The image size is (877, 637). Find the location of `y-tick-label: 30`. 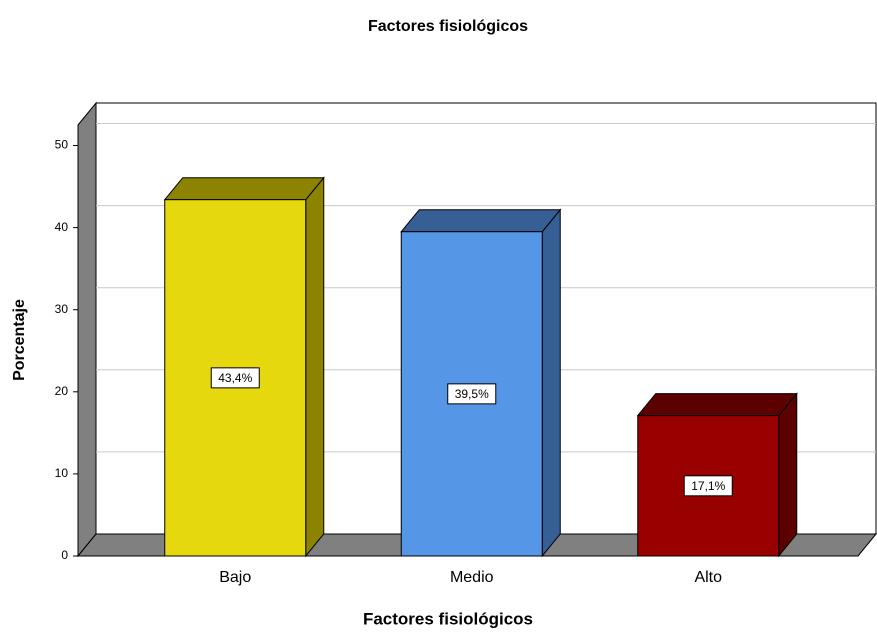

y-tick-label: 30 is located at coordinates (62, 309).